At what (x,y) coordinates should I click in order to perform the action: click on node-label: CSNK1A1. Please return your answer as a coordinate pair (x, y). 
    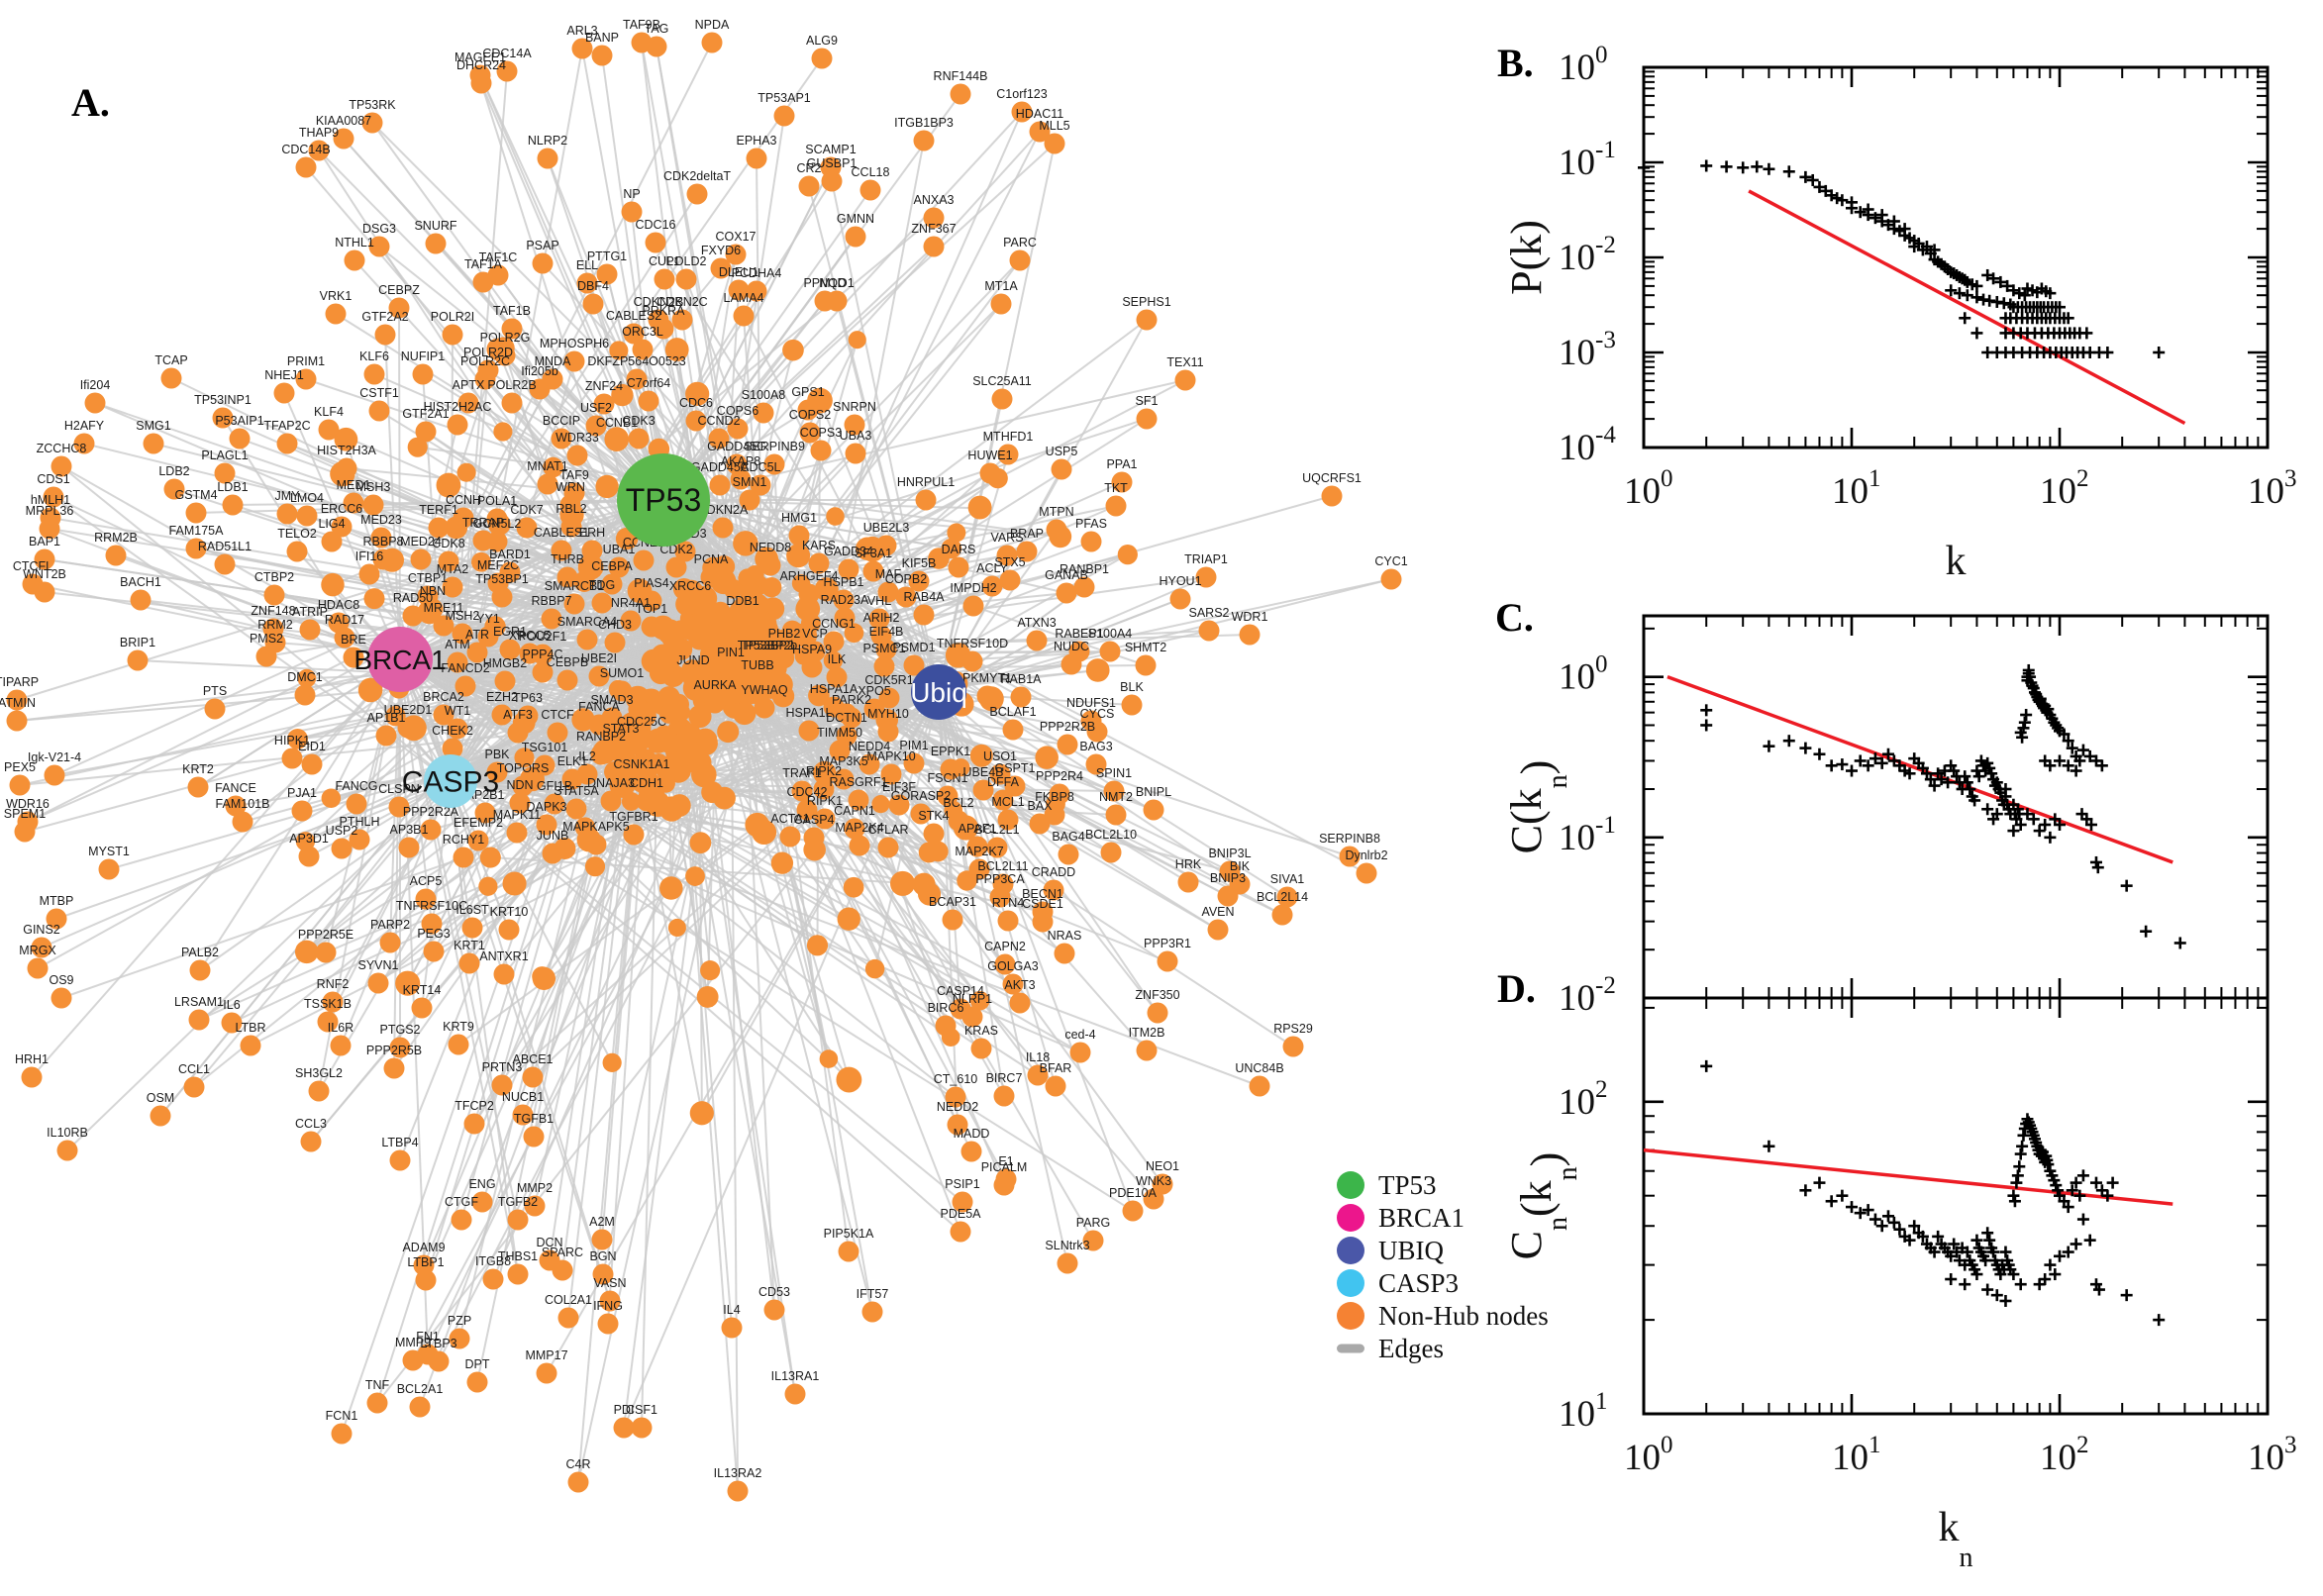
    Looking at the image, I should click on (642, 764).